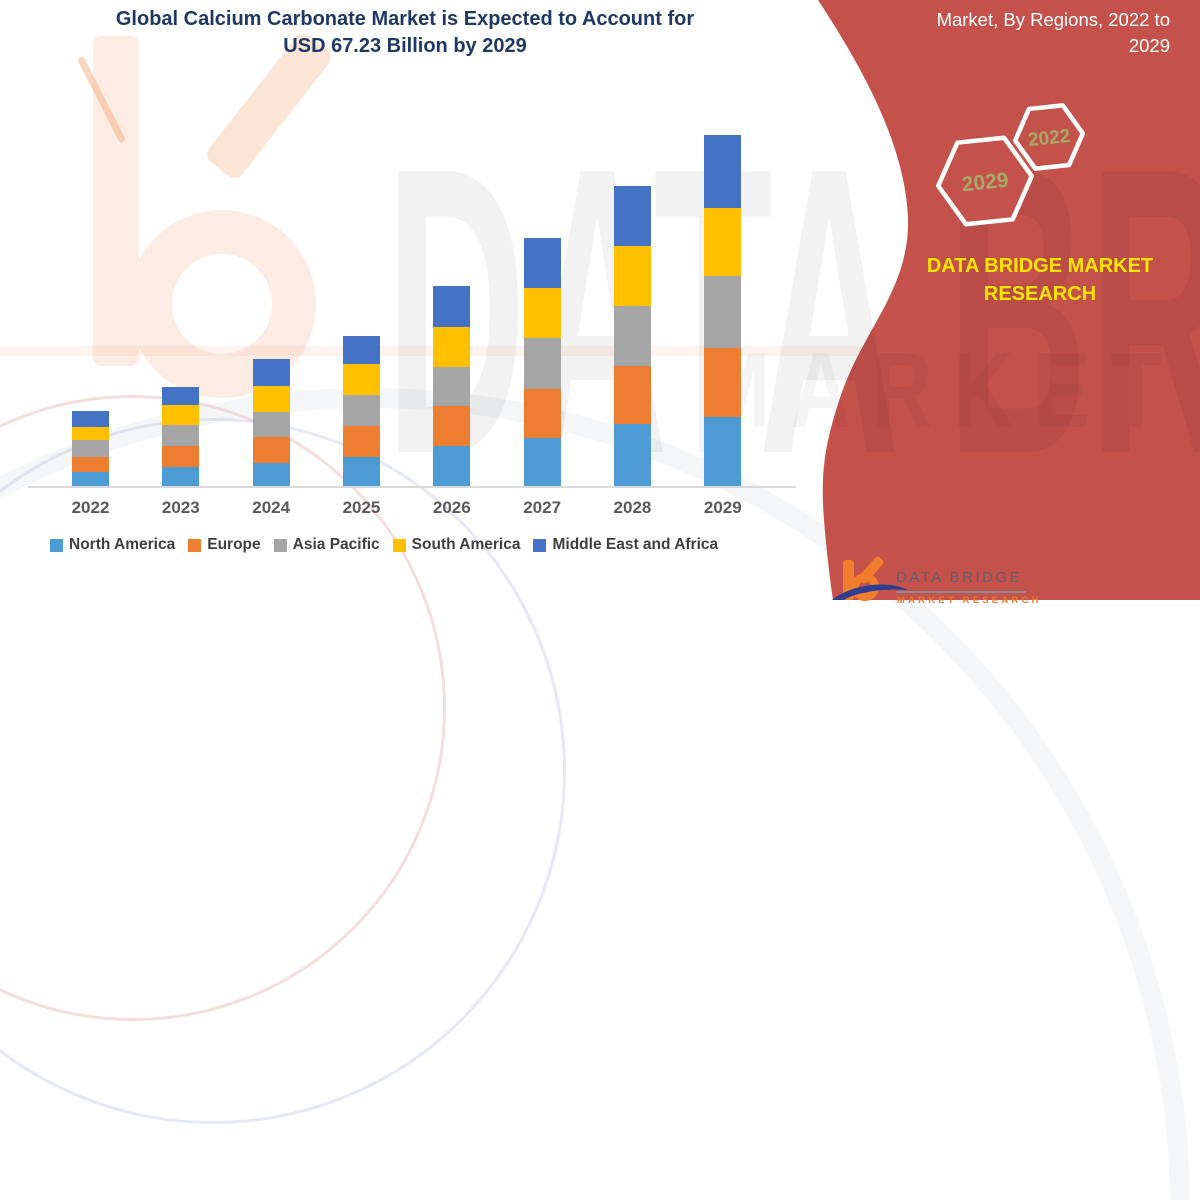  What do you see at coordinates (234, 544) in the screenshot?
I see `legend-label: Europe` at bounding box center [234, 544].